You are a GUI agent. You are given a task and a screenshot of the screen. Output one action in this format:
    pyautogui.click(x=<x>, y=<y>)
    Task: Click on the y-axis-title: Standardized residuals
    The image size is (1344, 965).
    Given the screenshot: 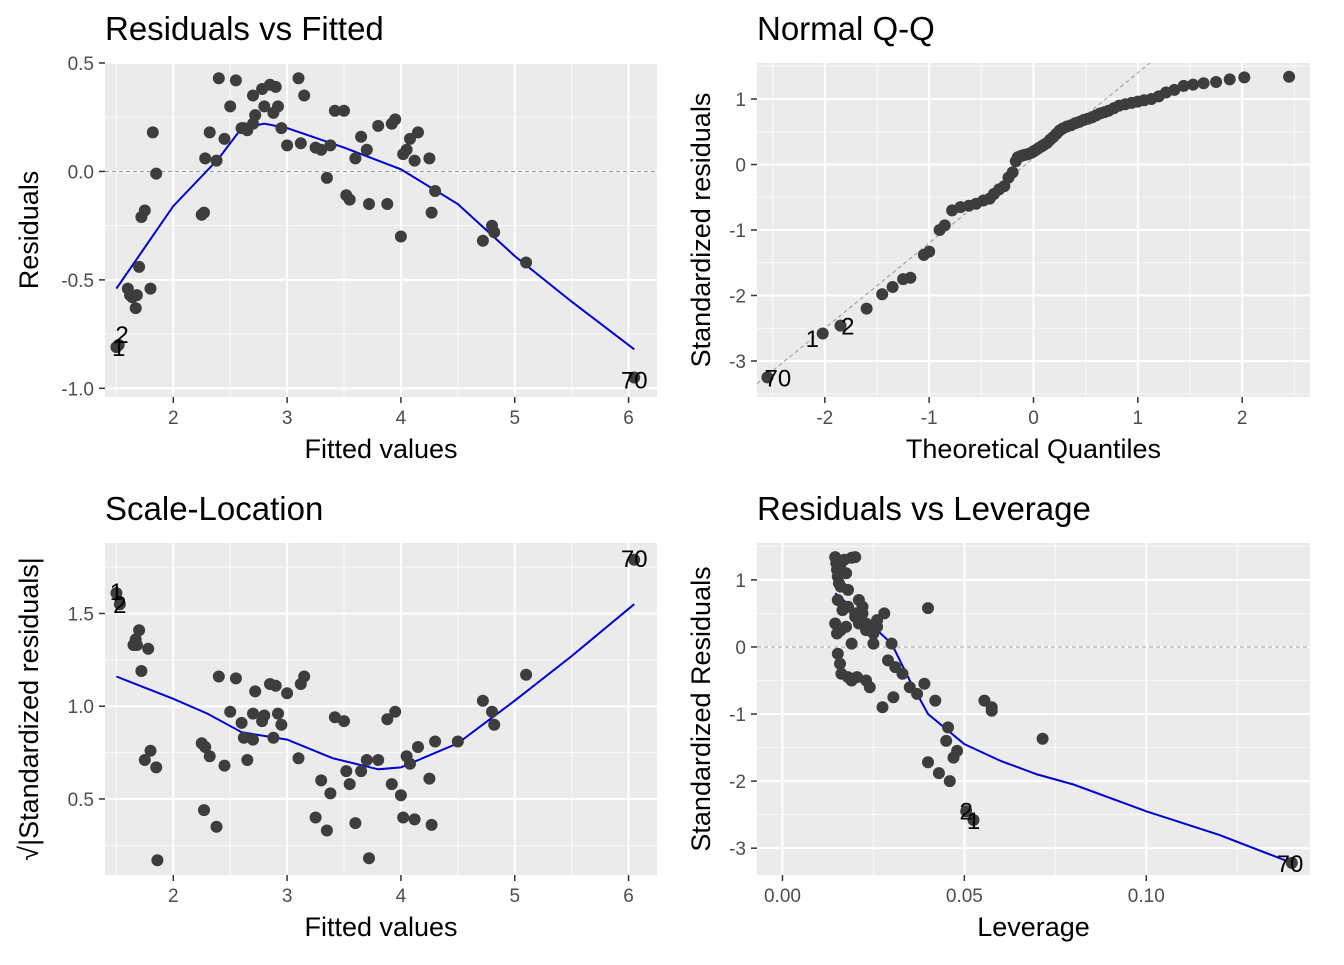 What is the action you would take?
    pyautogui.click(x=701, y=230)
    